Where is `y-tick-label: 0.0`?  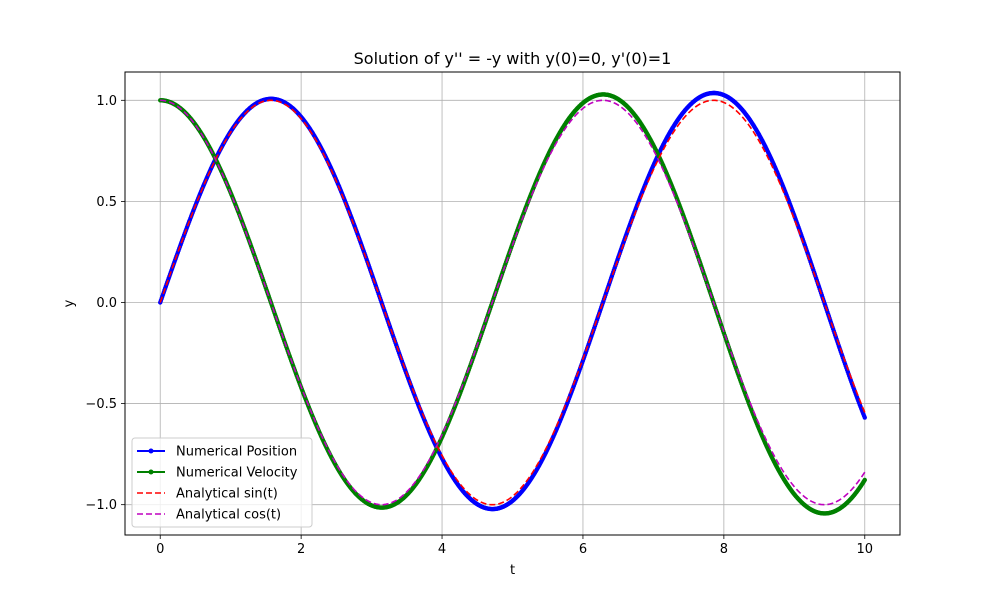
y-tick-label: 0.0 is located at coordinates (106, 303).